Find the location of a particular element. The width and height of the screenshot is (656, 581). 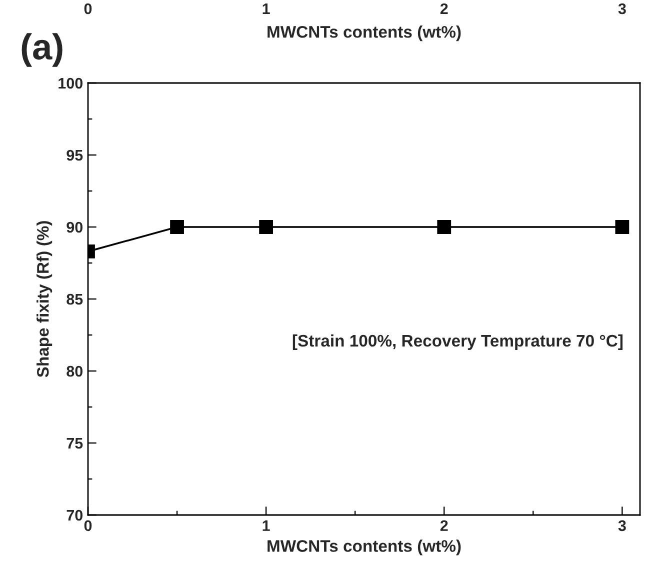

x-tick-label: 1 is located at coordinates (266, 525).